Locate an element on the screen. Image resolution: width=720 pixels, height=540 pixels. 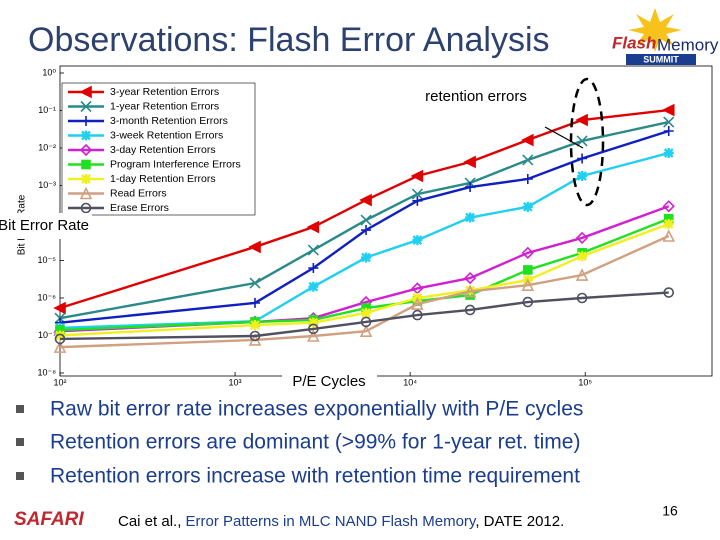
y-tick-label: 10⁻⁶ is located at coordinates (47, 297).